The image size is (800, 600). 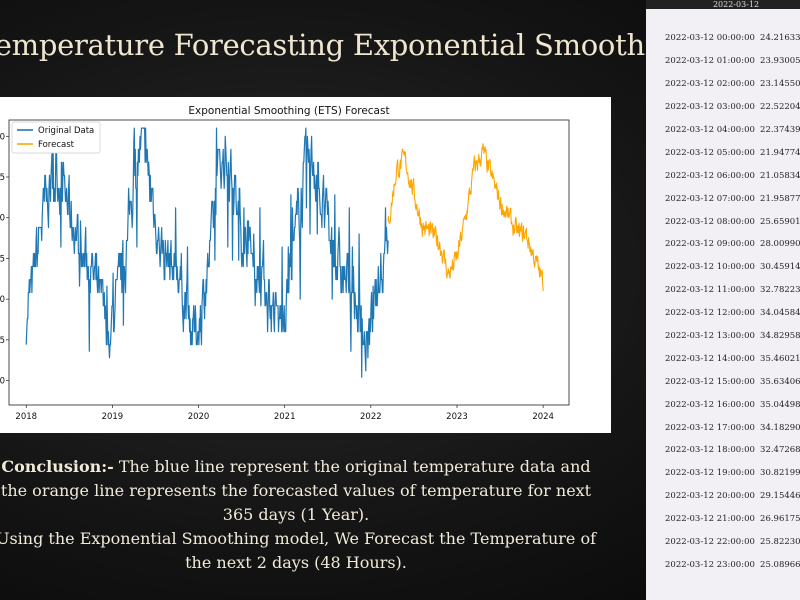 I want to click on legend-label-forecast: Forecast, so click(x=56, y=145).